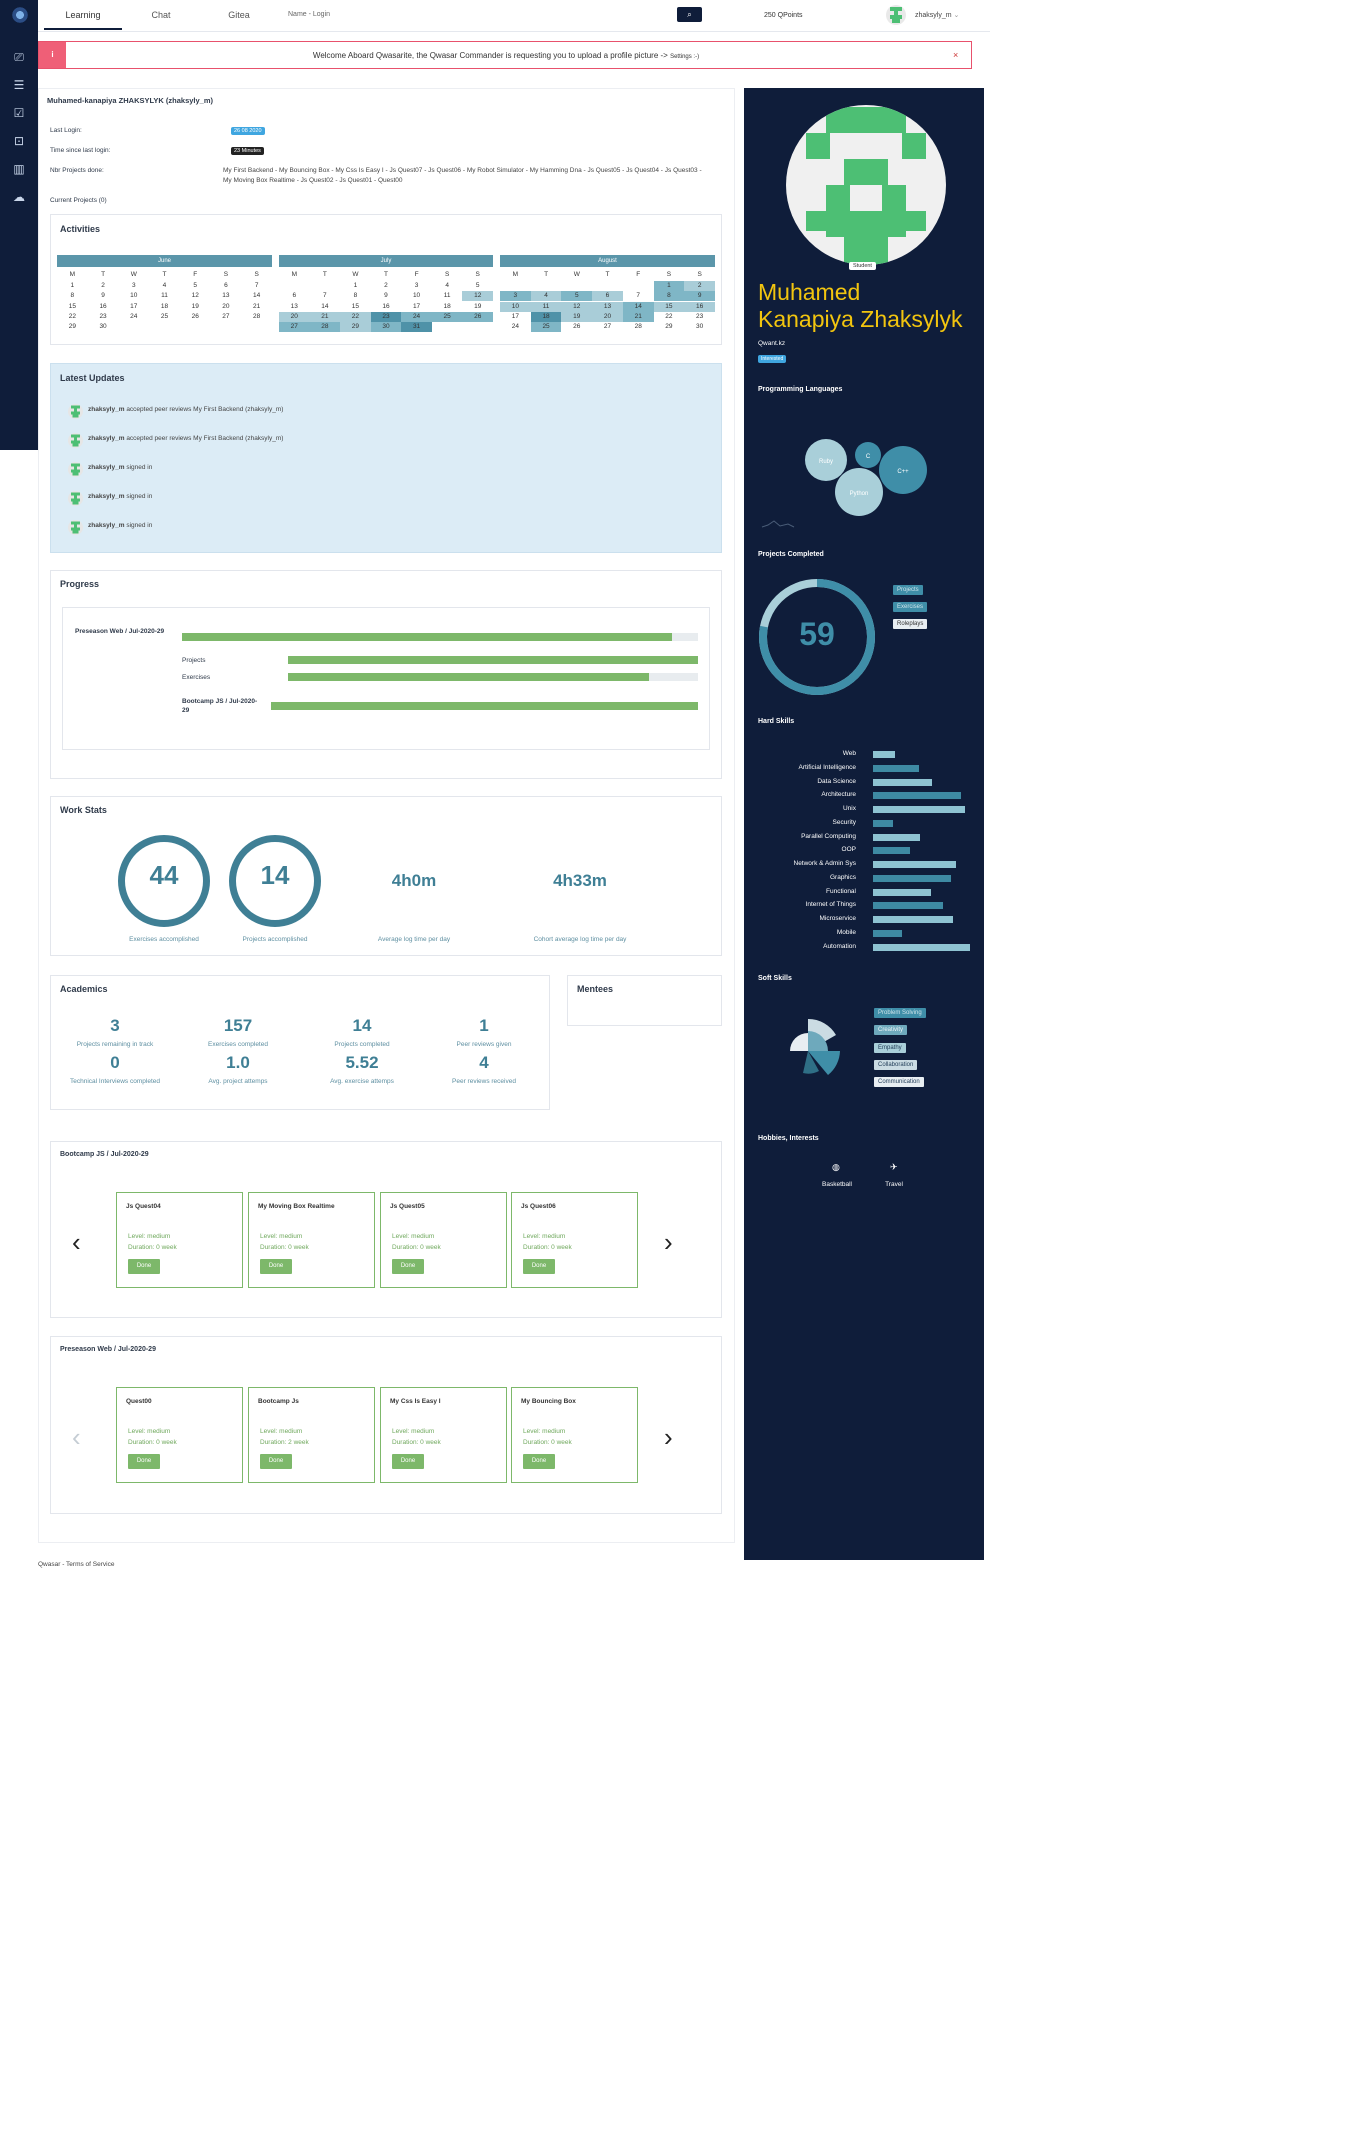 The image size is (1361, 2156). Describe the element at coordinates (689, 14) in the screenshot. I see `search-button: ⌕` at that location.